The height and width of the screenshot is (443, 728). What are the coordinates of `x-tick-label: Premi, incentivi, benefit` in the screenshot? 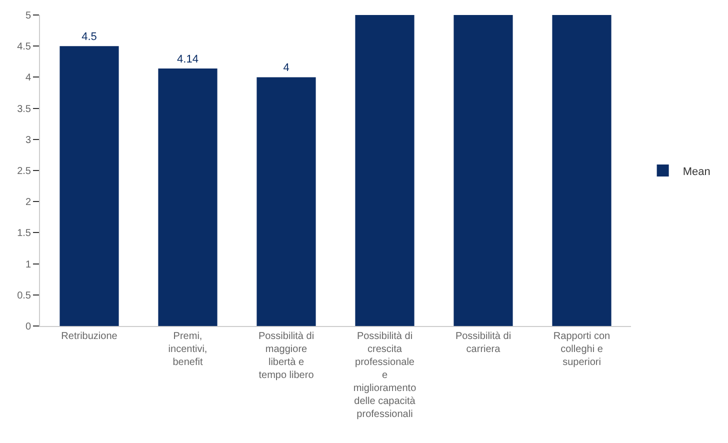 It's located at (188, 349).